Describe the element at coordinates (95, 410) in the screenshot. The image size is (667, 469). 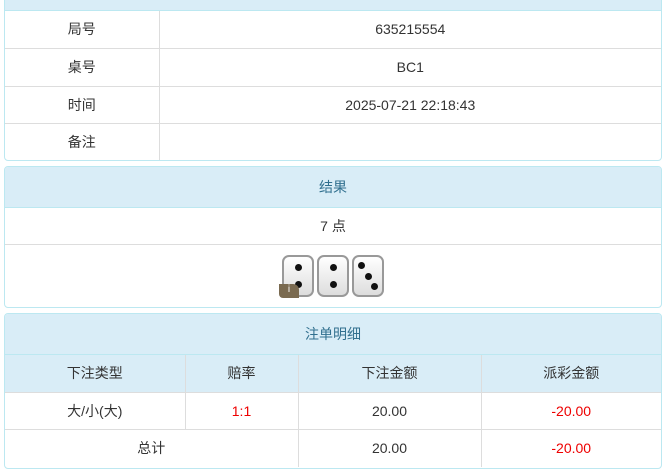
I see `bet-type: 大/小(大)` at that location.